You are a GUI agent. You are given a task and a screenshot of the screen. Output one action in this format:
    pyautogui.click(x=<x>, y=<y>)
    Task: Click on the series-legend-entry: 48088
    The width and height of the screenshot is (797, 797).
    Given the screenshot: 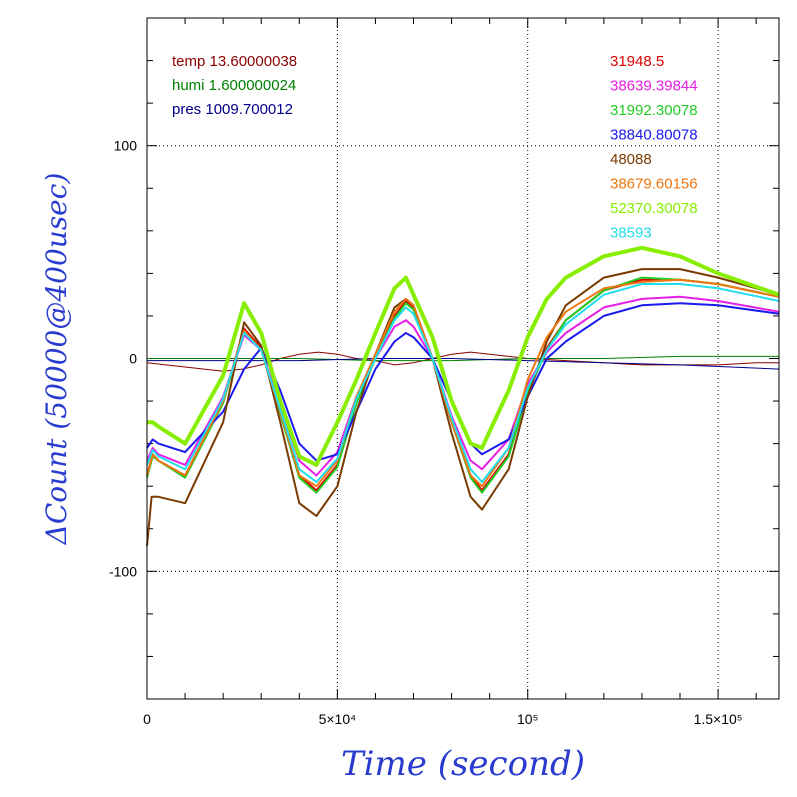 What is the action you would take?
    pyautogui.click(x=631, y=159)
    